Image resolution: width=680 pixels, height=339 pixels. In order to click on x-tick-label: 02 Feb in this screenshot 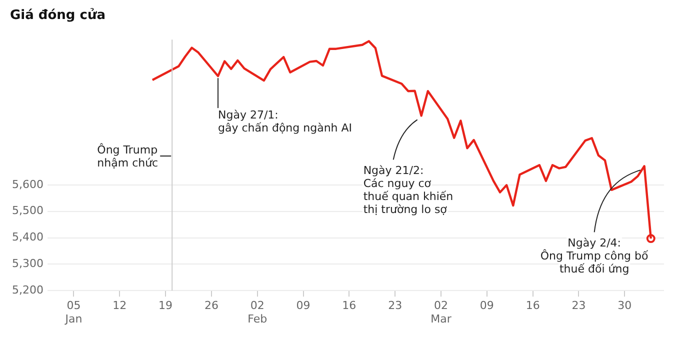, I will do `click(258, 312)`.